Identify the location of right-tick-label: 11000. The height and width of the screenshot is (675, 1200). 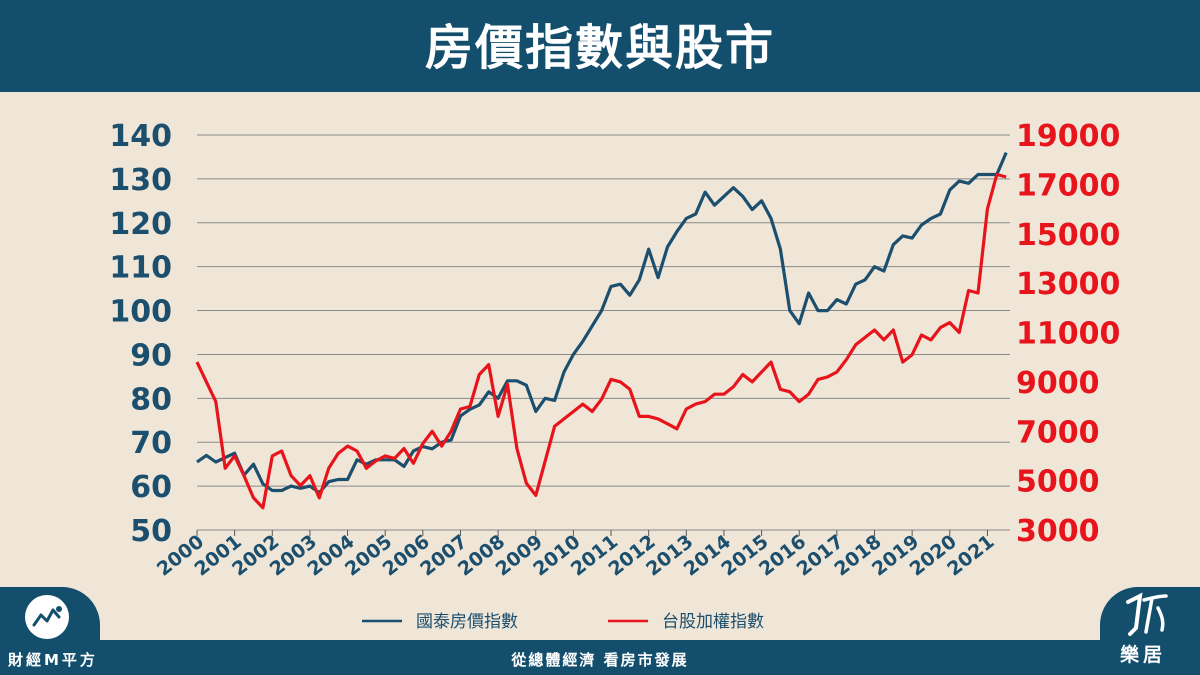
(1068, 334).